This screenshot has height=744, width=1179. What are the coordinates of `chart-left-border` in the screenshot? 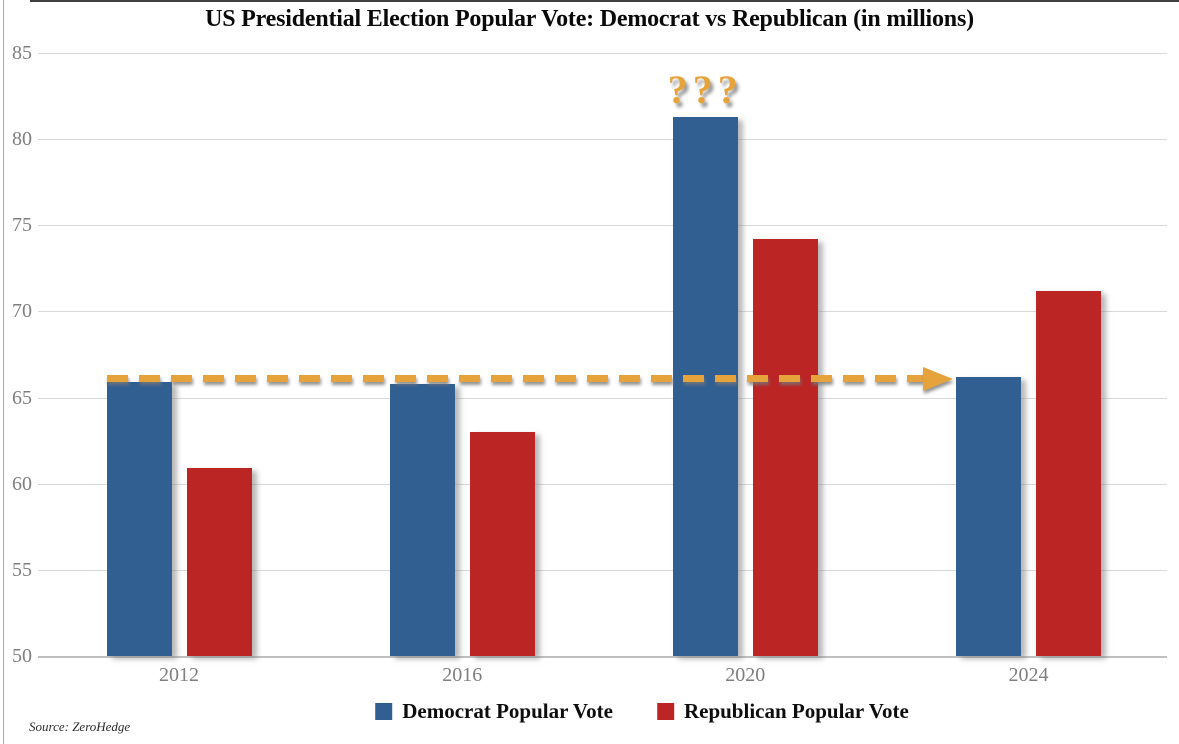 It's located at (3, 372).